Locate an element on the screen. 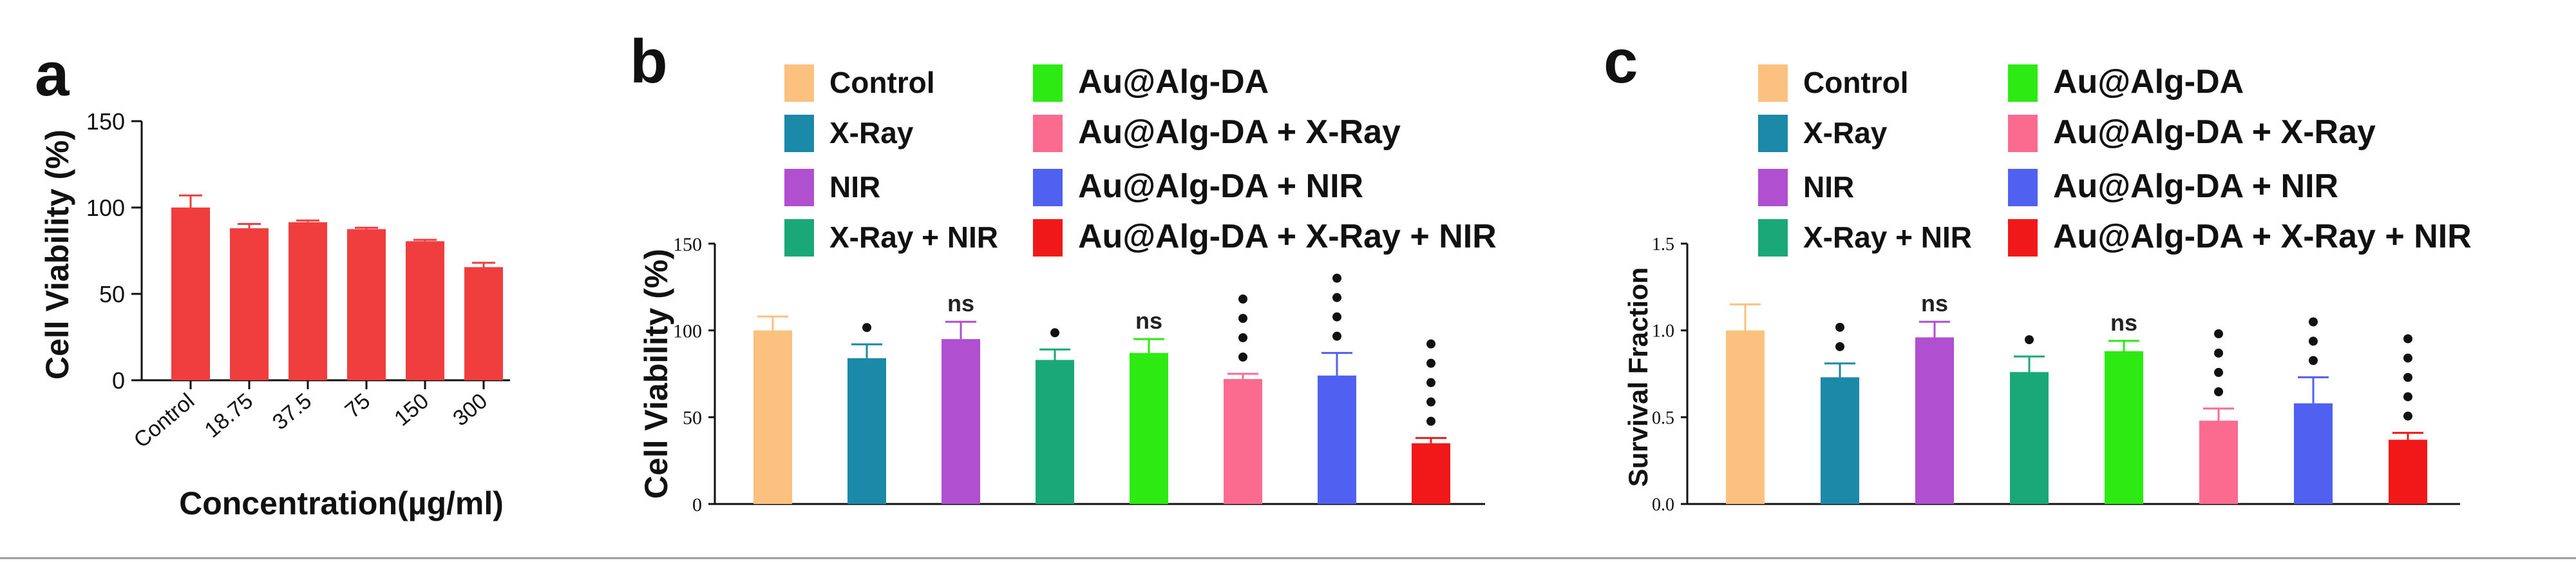 This screenshot has height=562, width=2576. y-tick-label: 1.0 is located at coordinates (1663, 332).